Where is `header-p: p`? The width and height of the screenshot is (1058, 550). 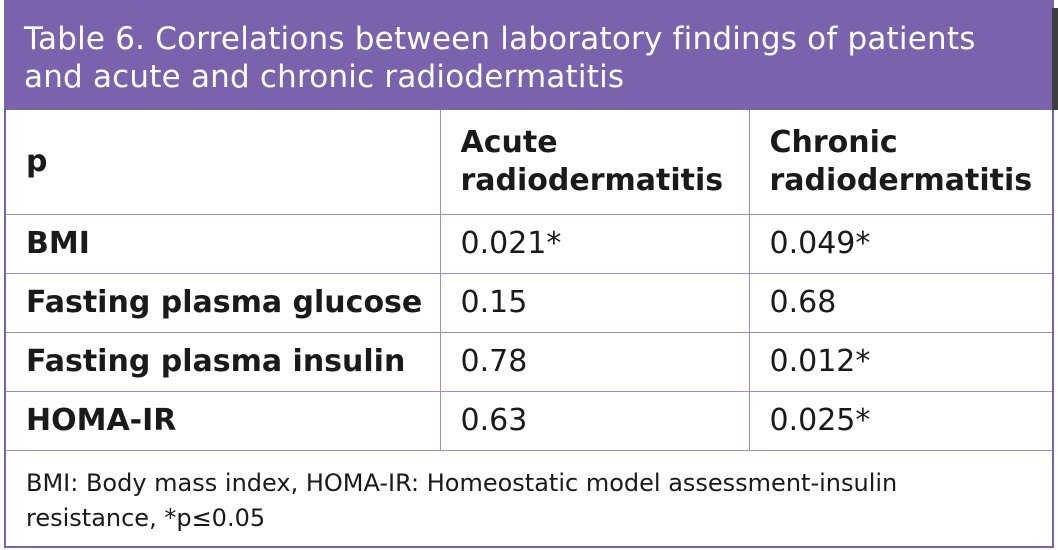 header-p: p is located at coordinates (223, 162).